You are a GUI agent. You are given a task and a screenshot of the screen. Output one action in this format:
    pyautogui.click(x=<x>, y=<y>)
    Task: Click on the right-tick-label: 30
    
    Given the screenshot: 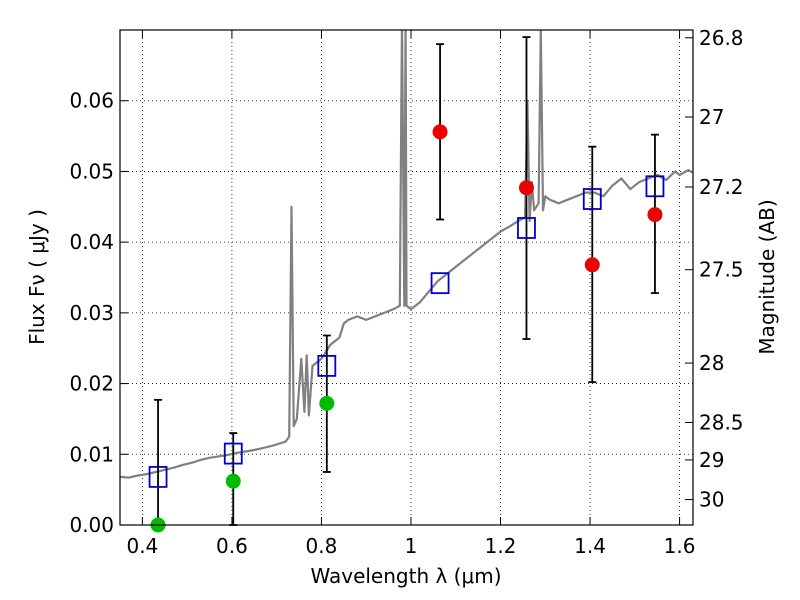 What is the action you would take?
    pyautogui.click(x=711, y=500)
    